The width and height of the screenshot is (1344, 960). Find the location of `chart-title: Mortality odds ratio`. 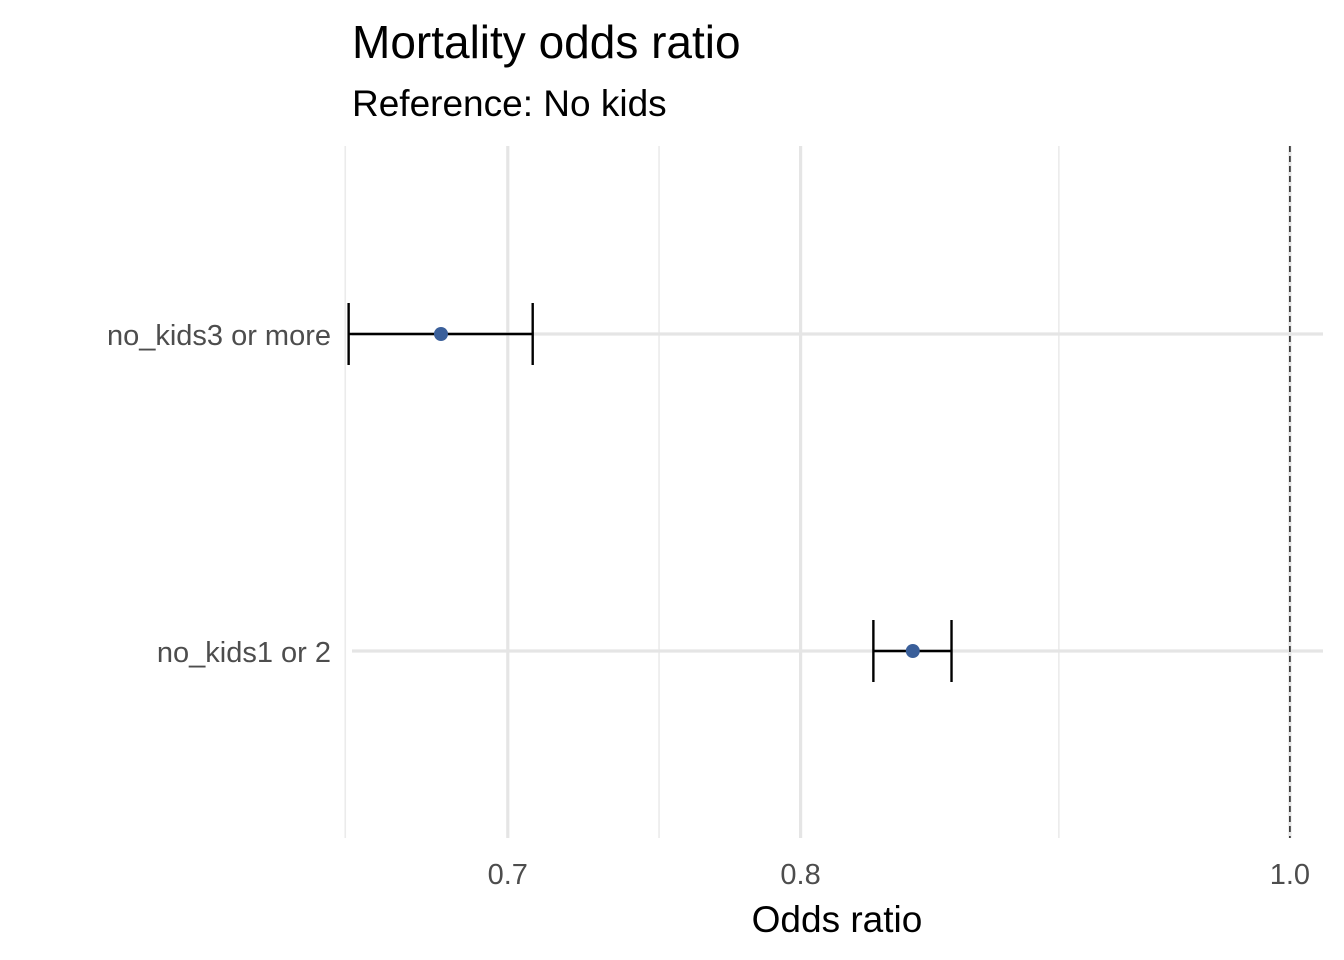

chart-title: Mortality odds ratio is located at coordinates (546, 42).